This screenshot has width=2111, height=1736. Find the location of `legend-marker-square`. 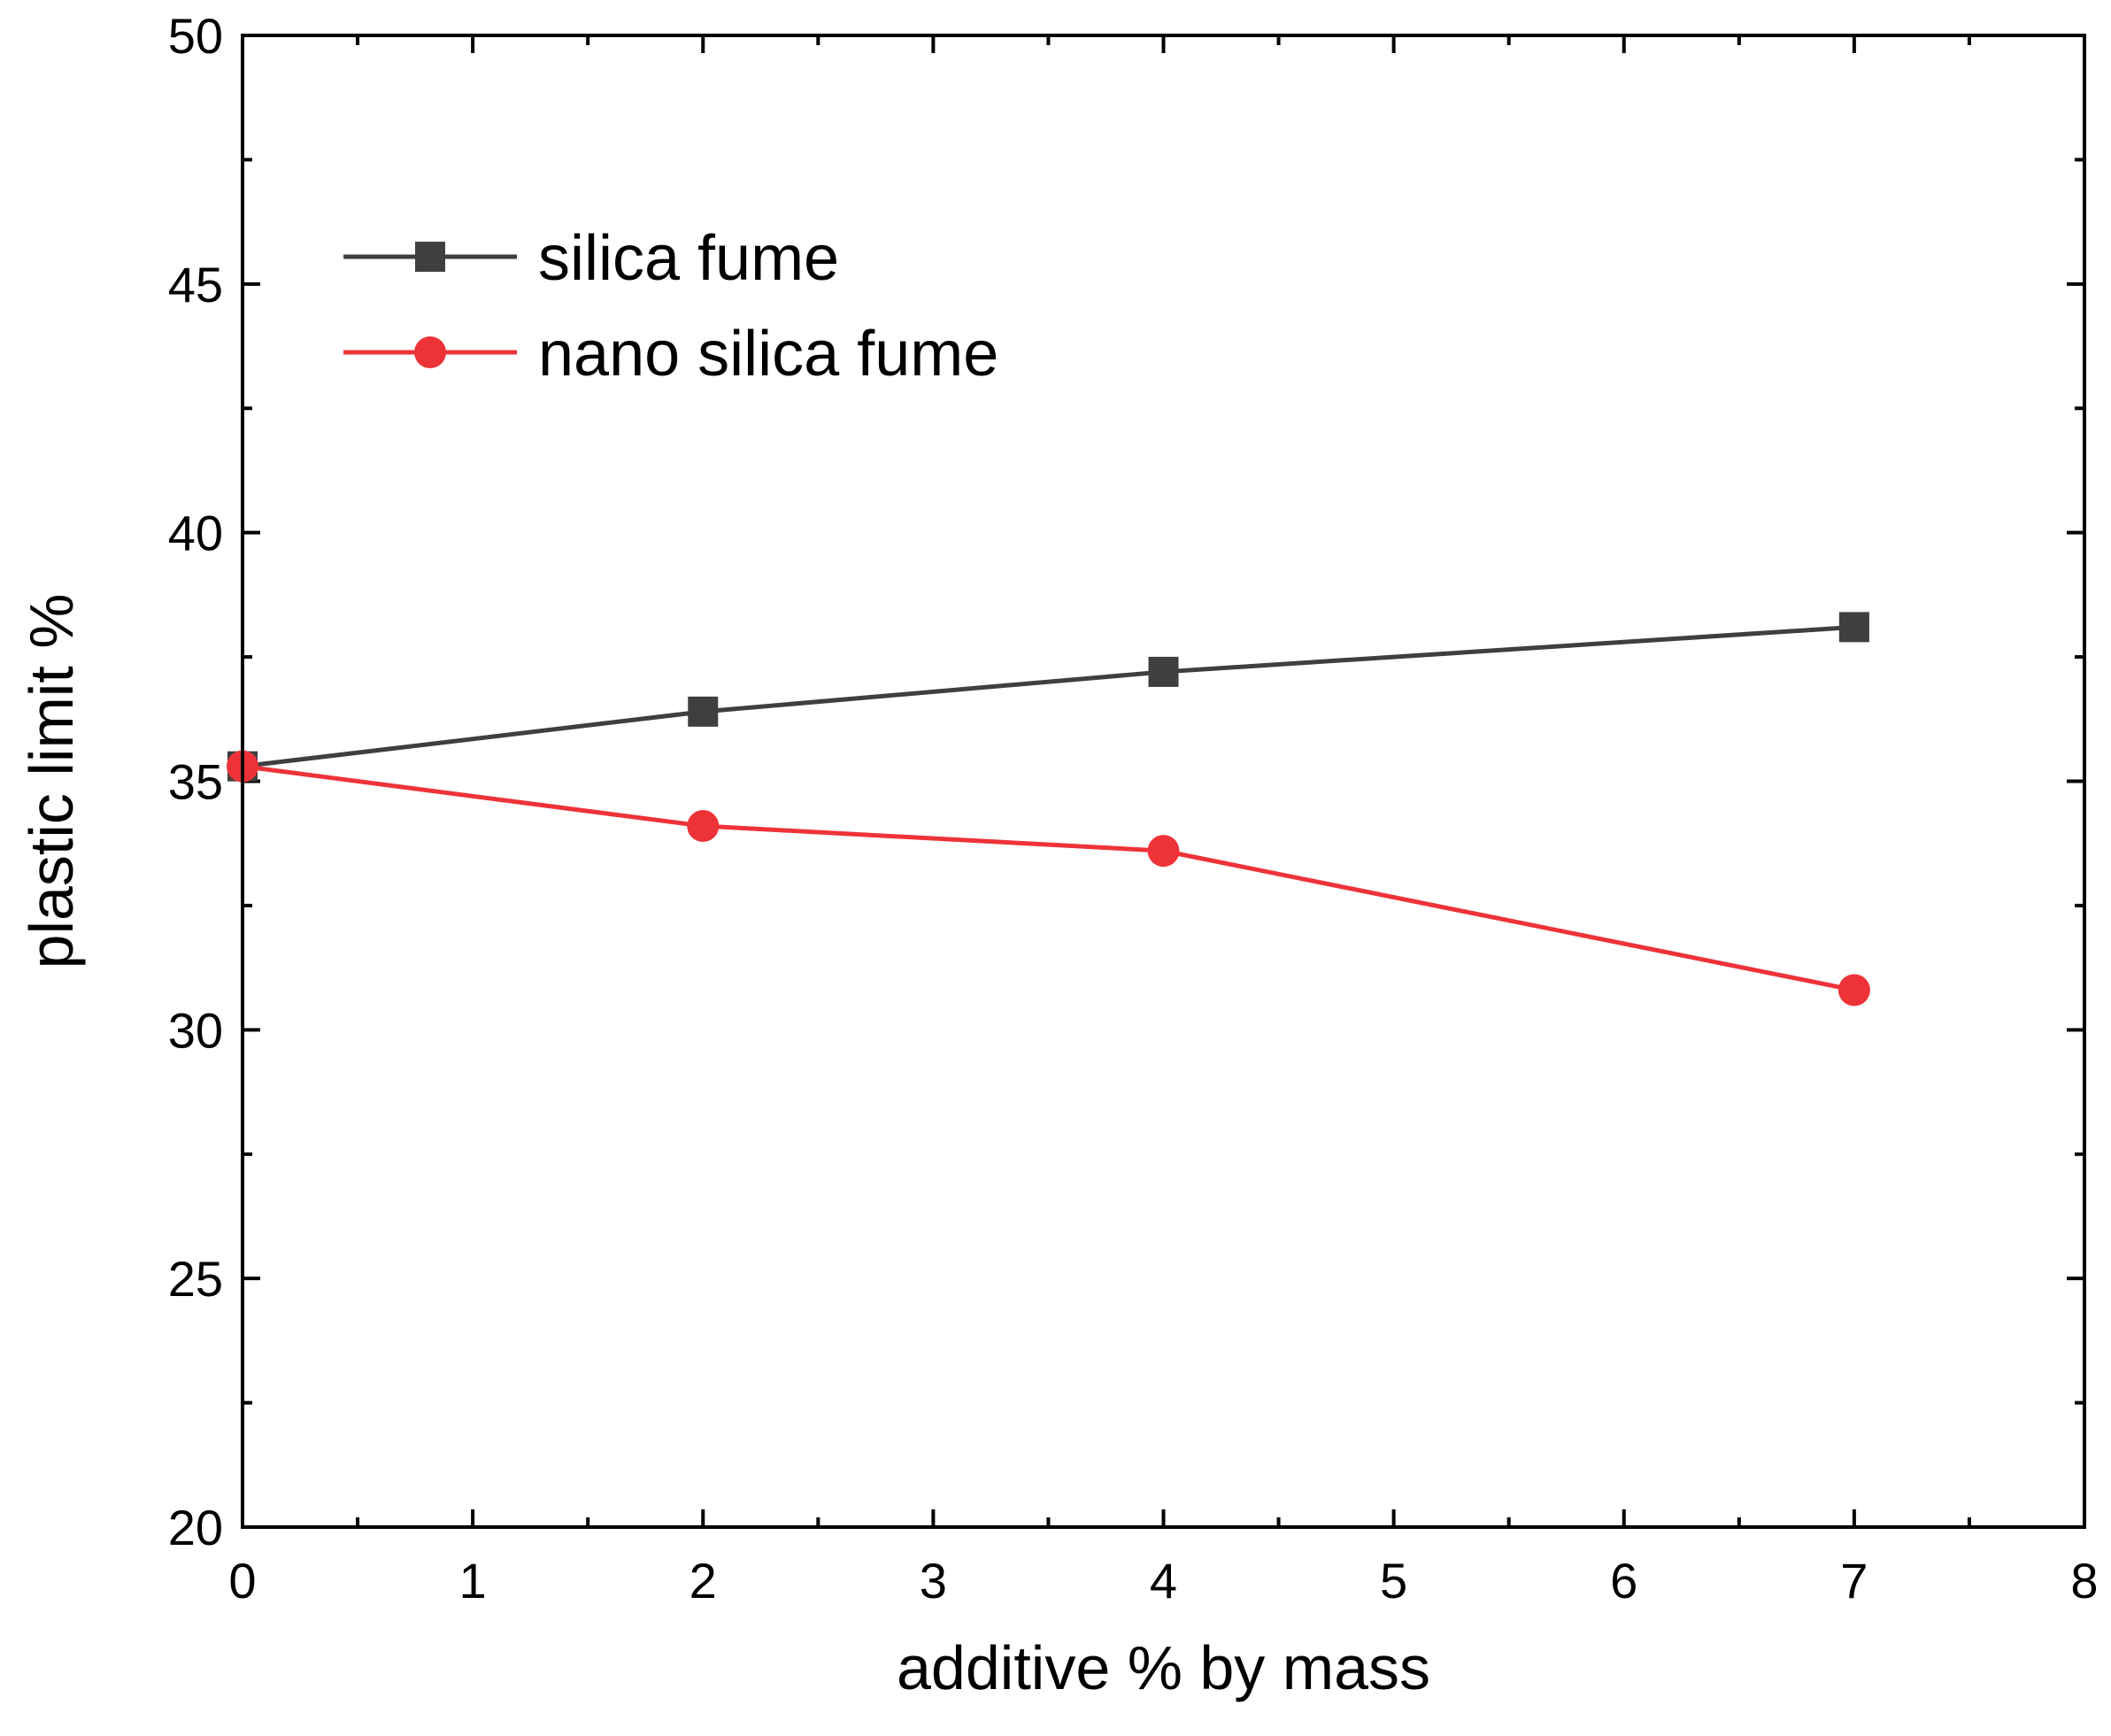

legend-marker-square is located at coordinates (430, 257).